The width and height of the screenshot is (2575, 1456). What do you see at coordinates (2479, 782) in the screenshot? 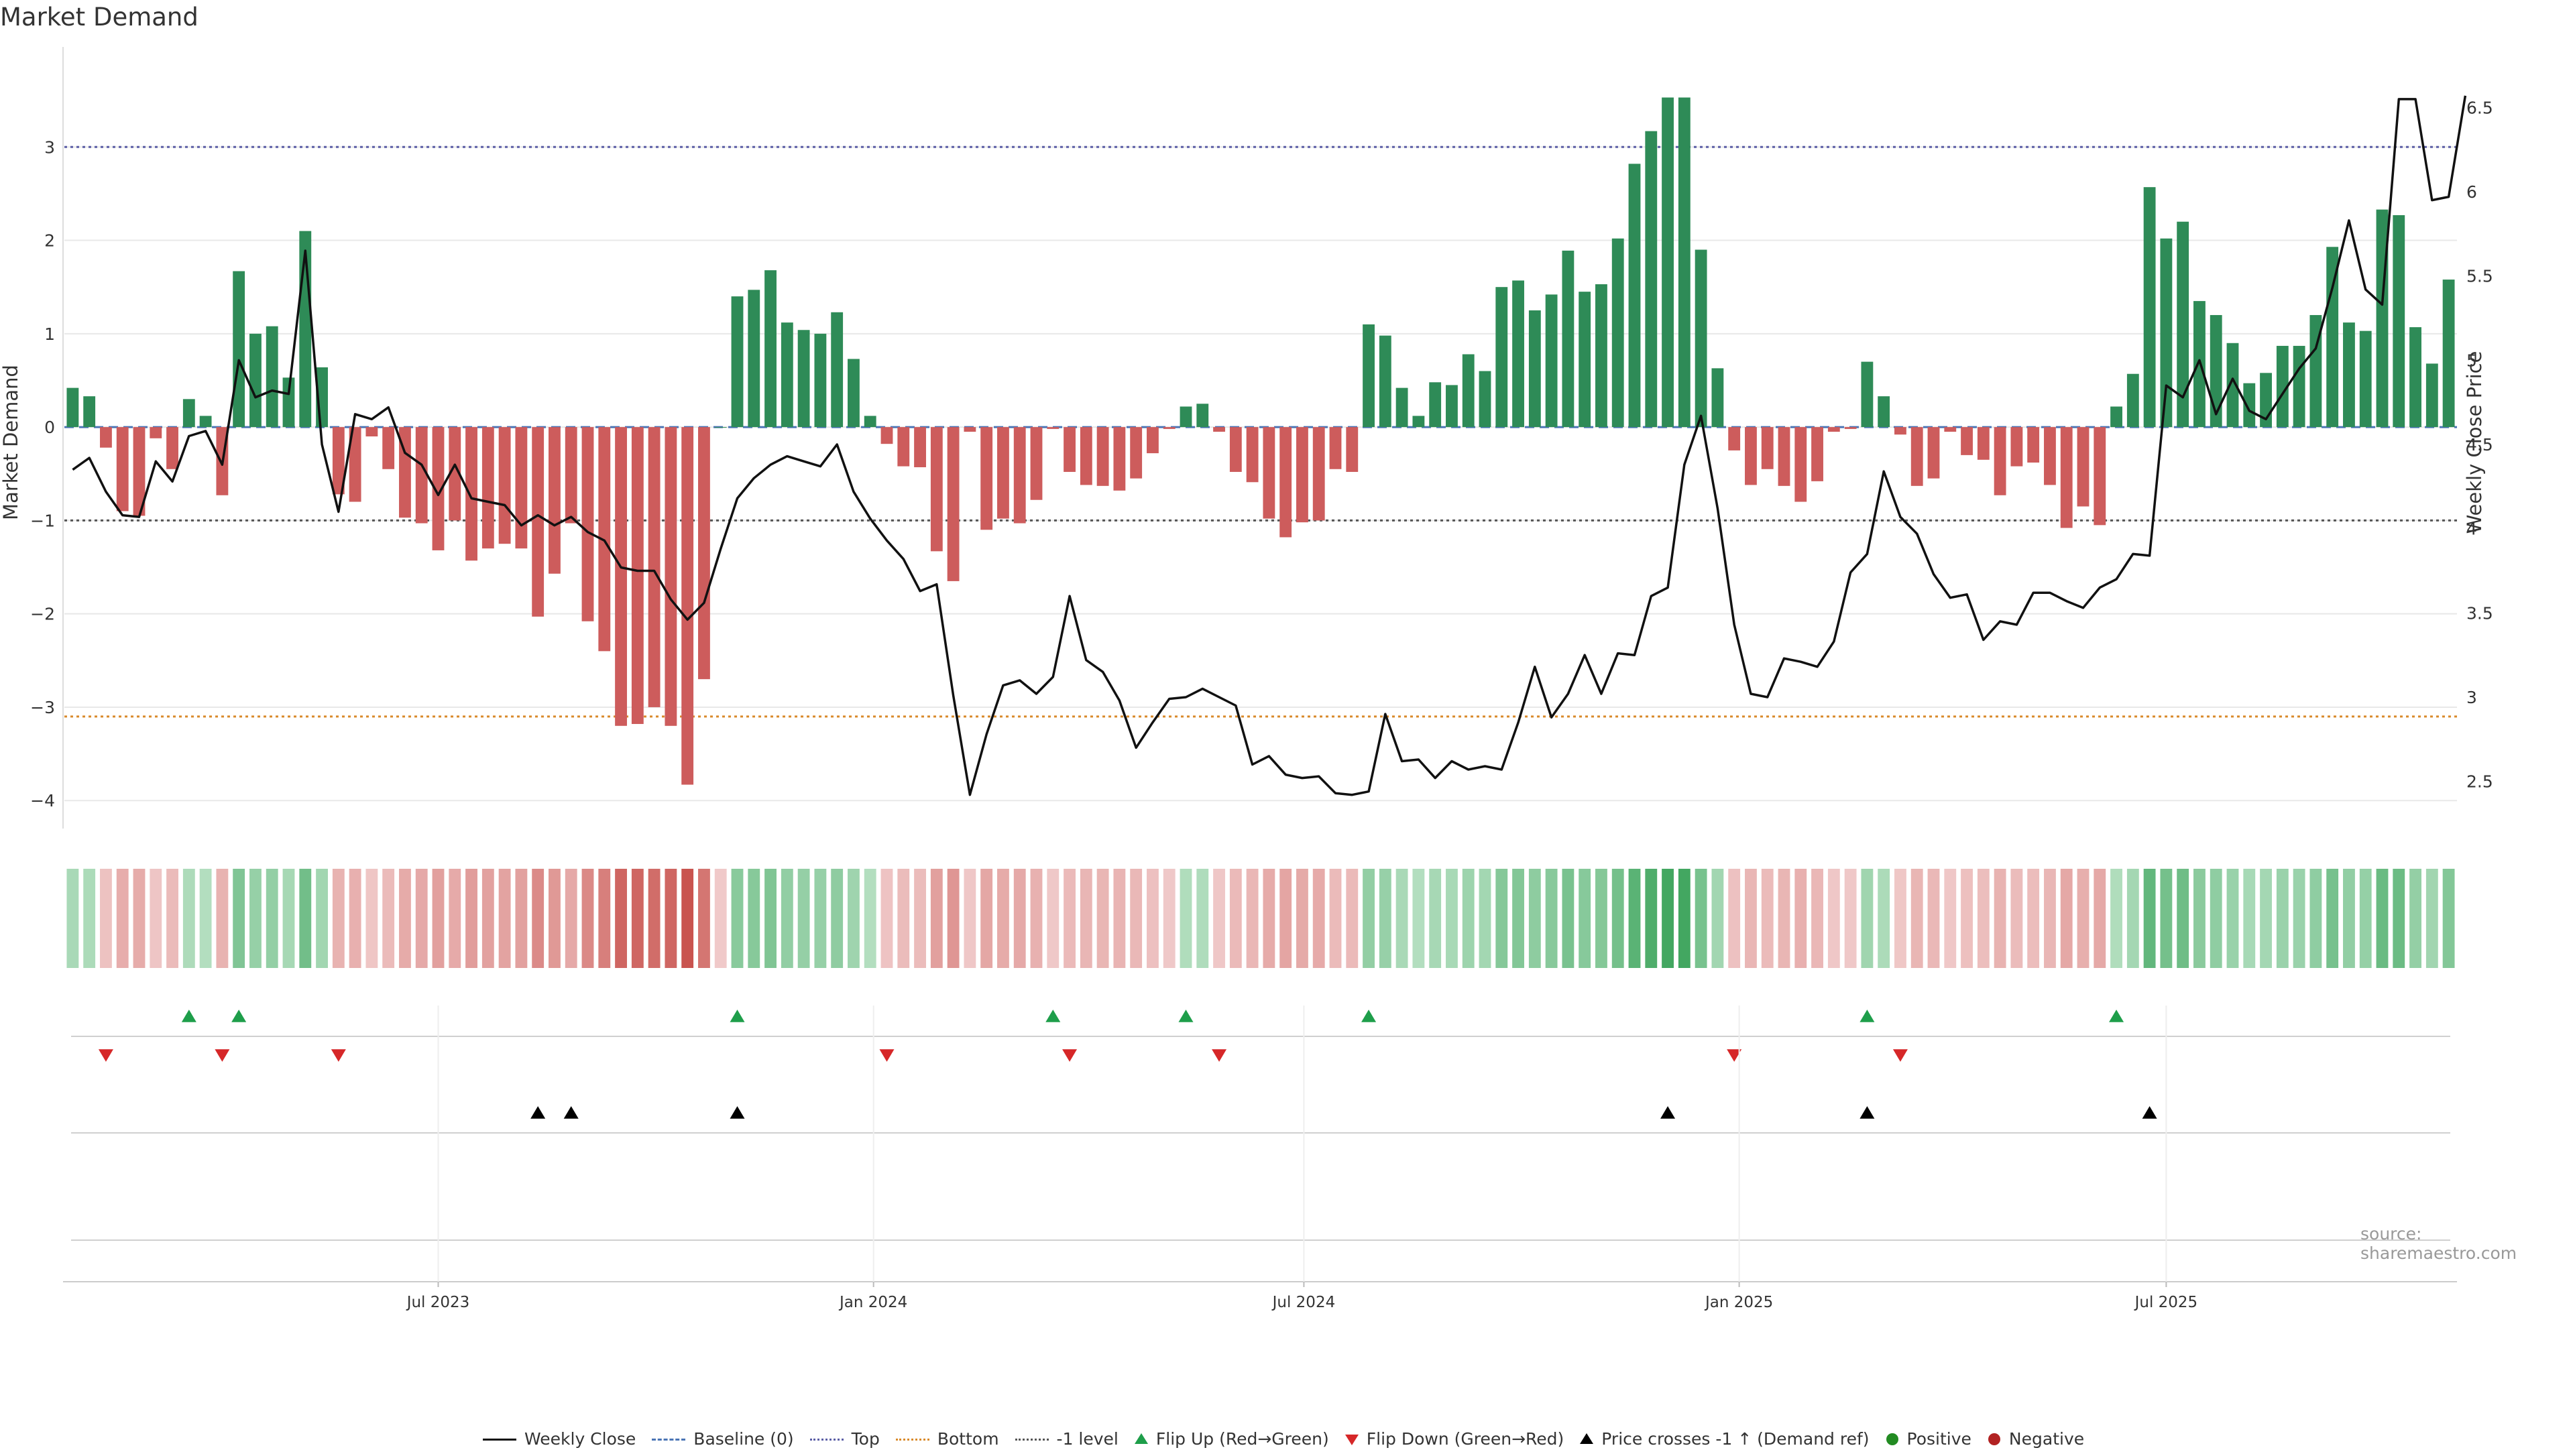
I see `y2-tick-label: 2.5` at bounding box center [2479, 782].